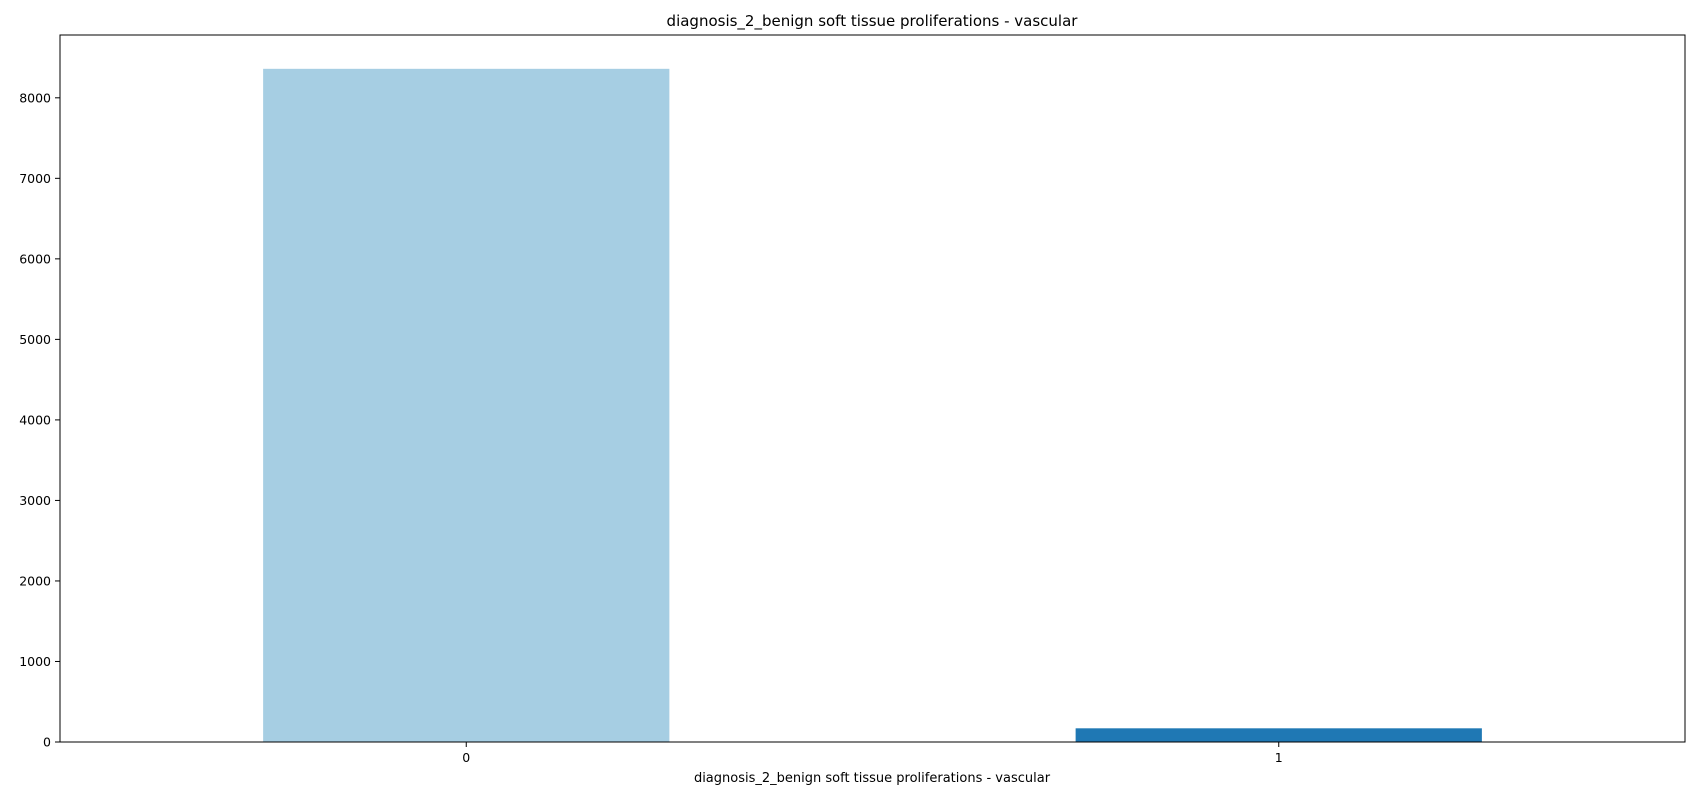  Describe the element at coordinates (35, 661) in the screenshot. I see `y-tick-label: 1000` at that location.